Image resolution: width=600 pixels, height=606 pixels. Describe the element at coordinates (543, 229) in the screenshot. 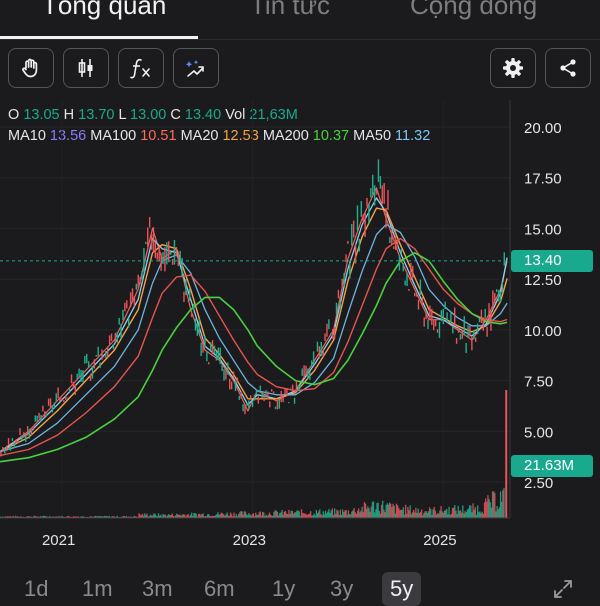

I see `y-tick-label: 15.00` at that location.